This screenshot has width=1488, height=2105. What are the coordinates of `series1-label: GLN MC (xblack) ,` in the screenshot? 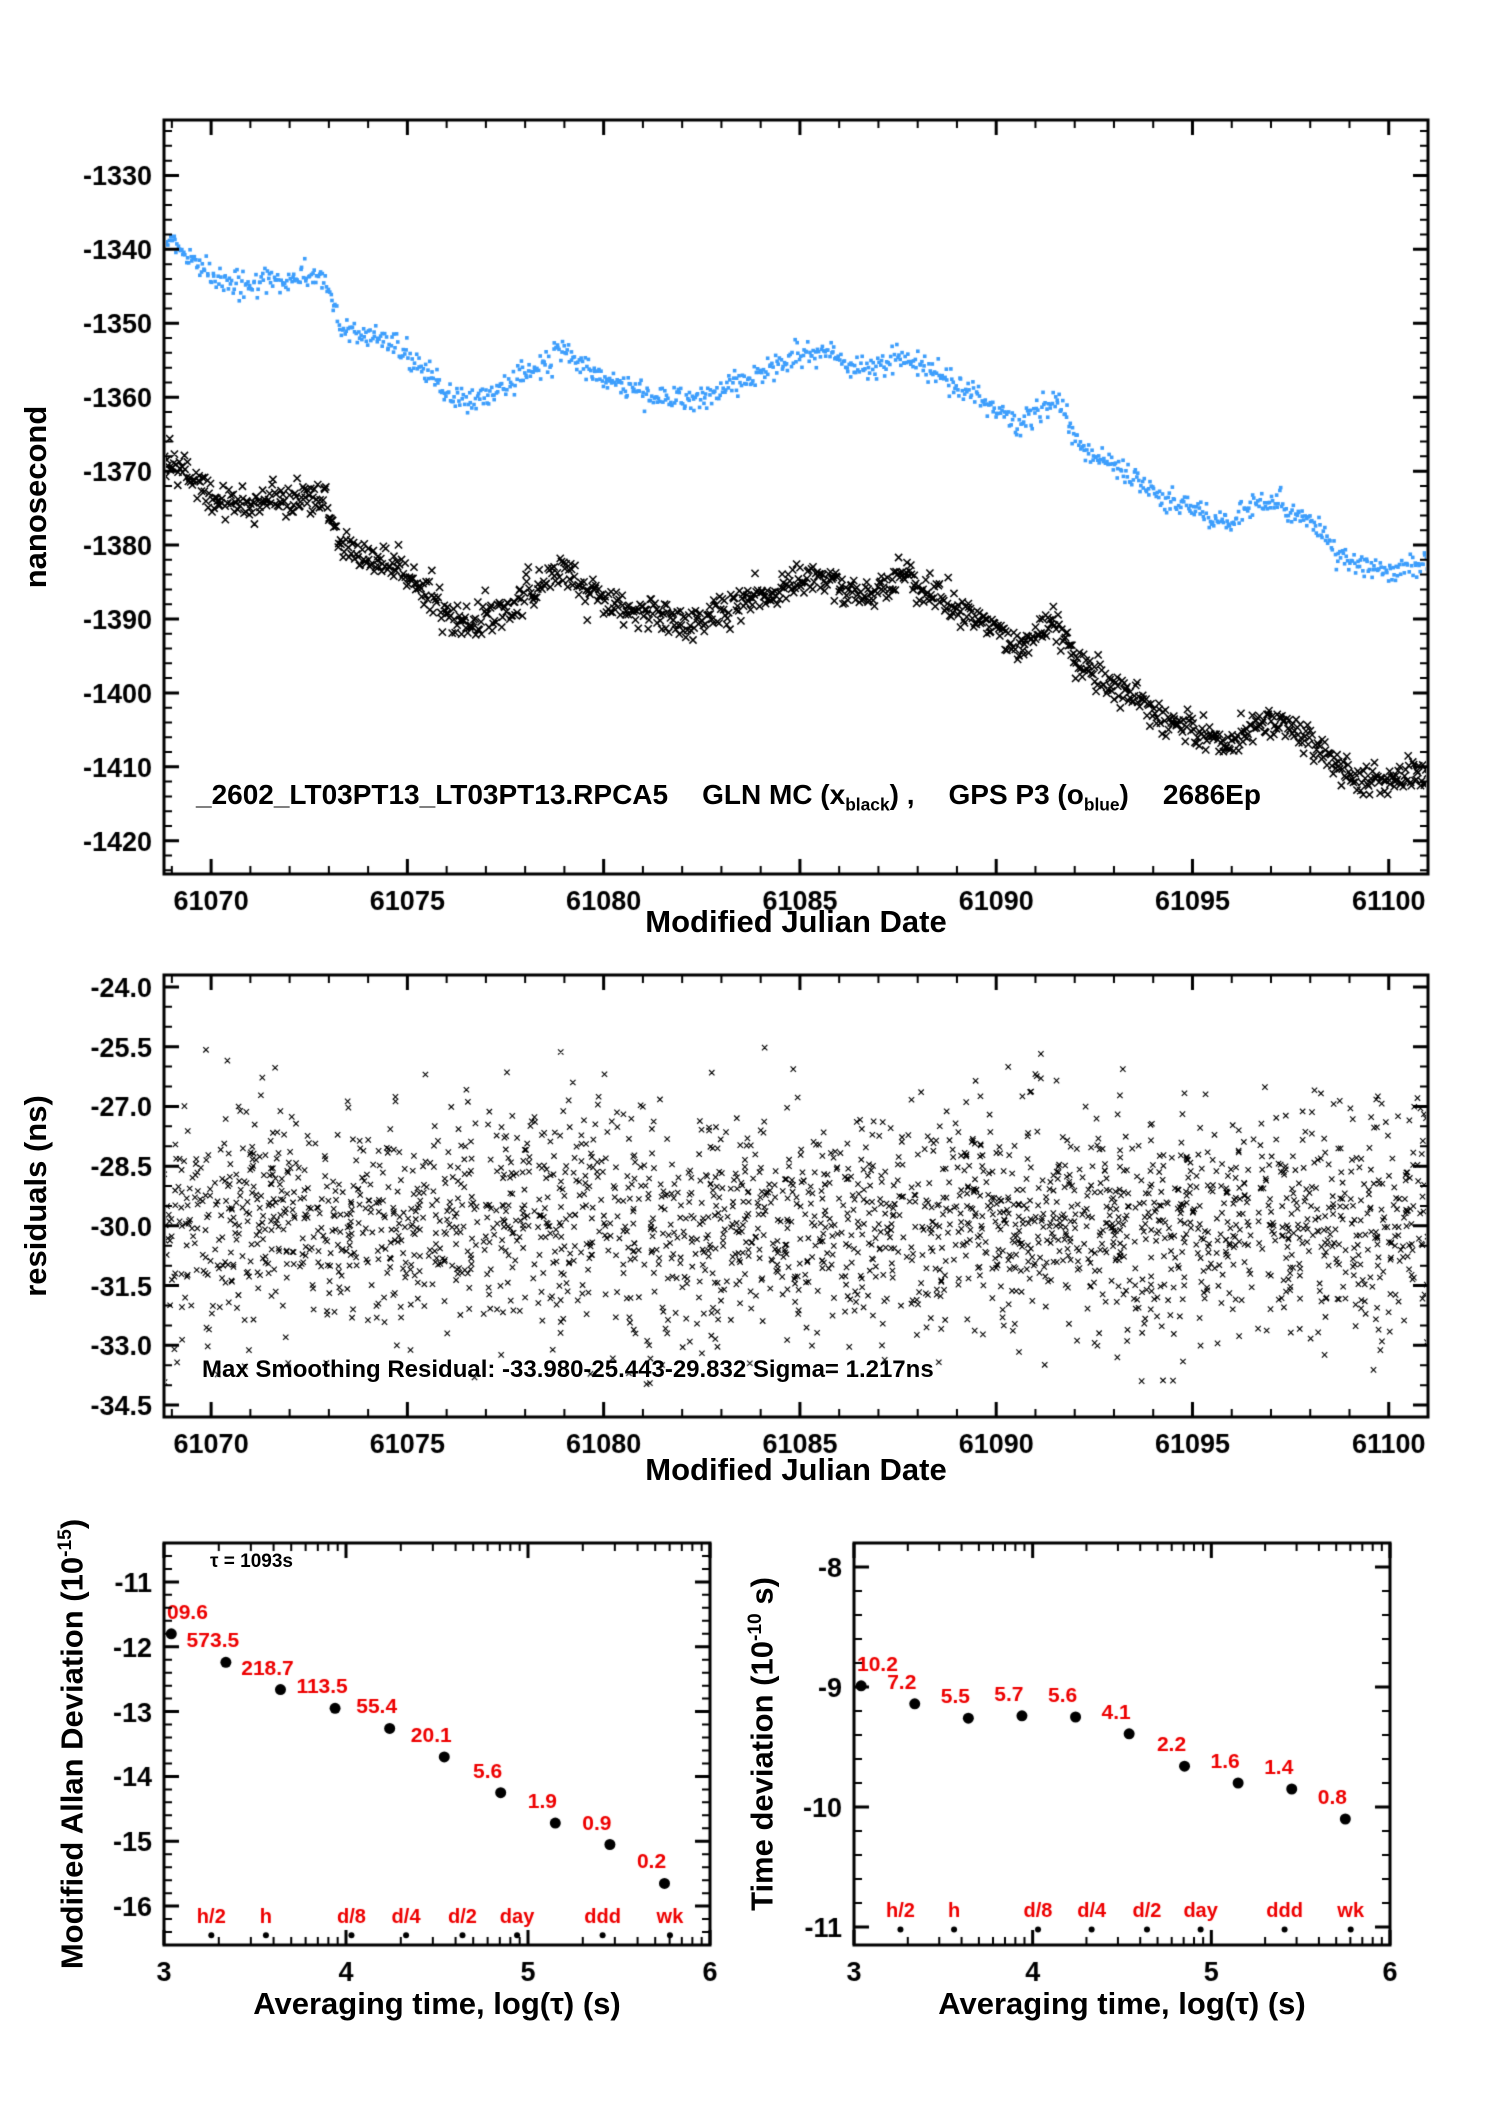 It's located at (808, 797).